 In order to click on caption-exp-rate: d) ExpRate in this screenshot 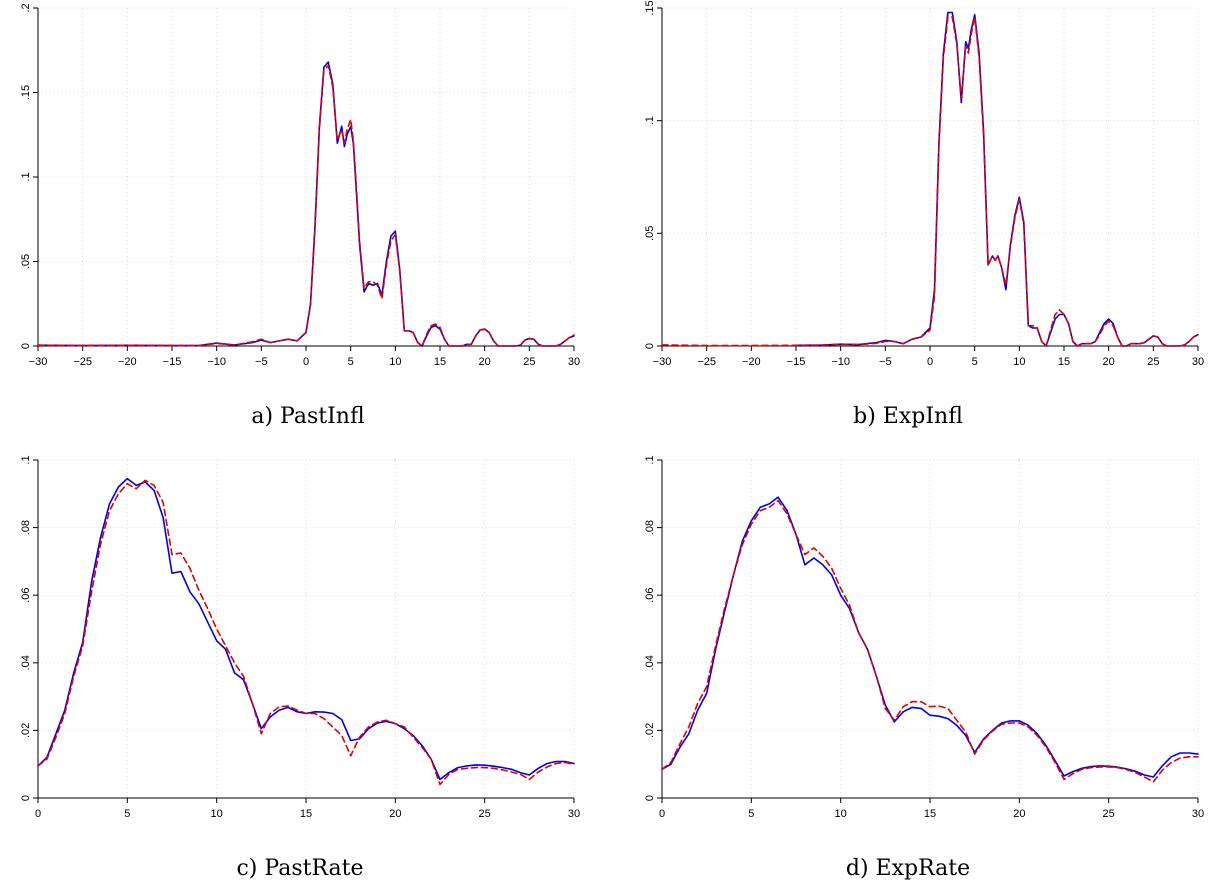, I will do `click(908, 868)`.